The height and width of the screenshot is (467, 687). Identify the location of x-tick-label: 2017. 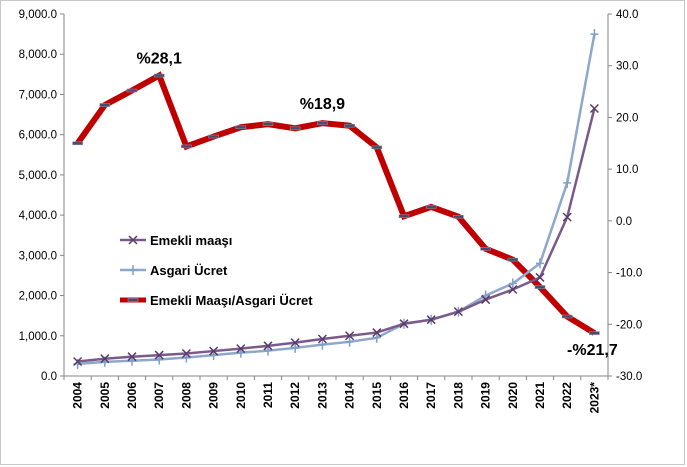
(431, 395).